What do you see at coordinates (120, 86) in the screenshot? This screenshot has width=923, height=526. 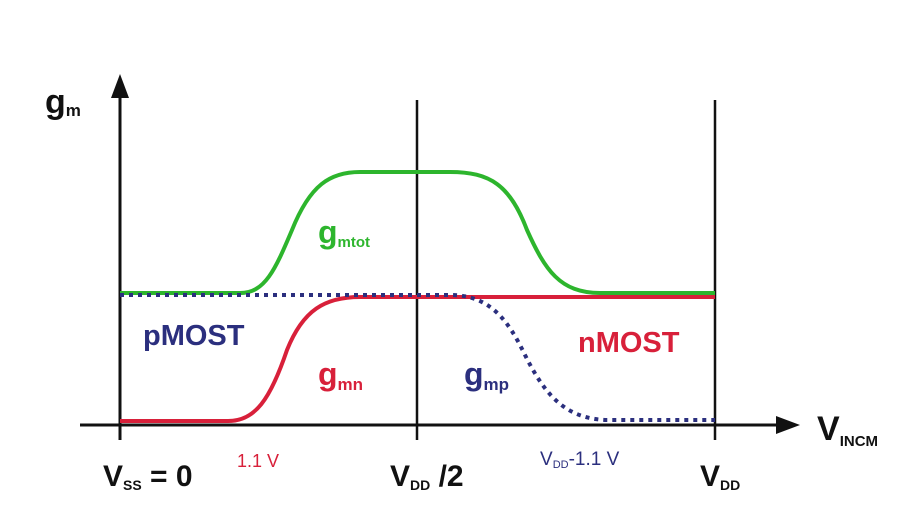 I see `y-axis-arrowhead` at bounding box center [120, 86].